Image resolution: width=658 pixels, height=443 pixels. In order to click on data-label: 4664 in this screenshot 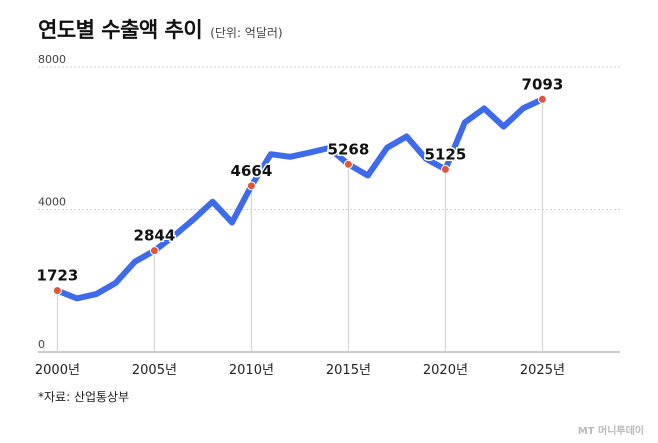, I will do `click(252, 171)`.